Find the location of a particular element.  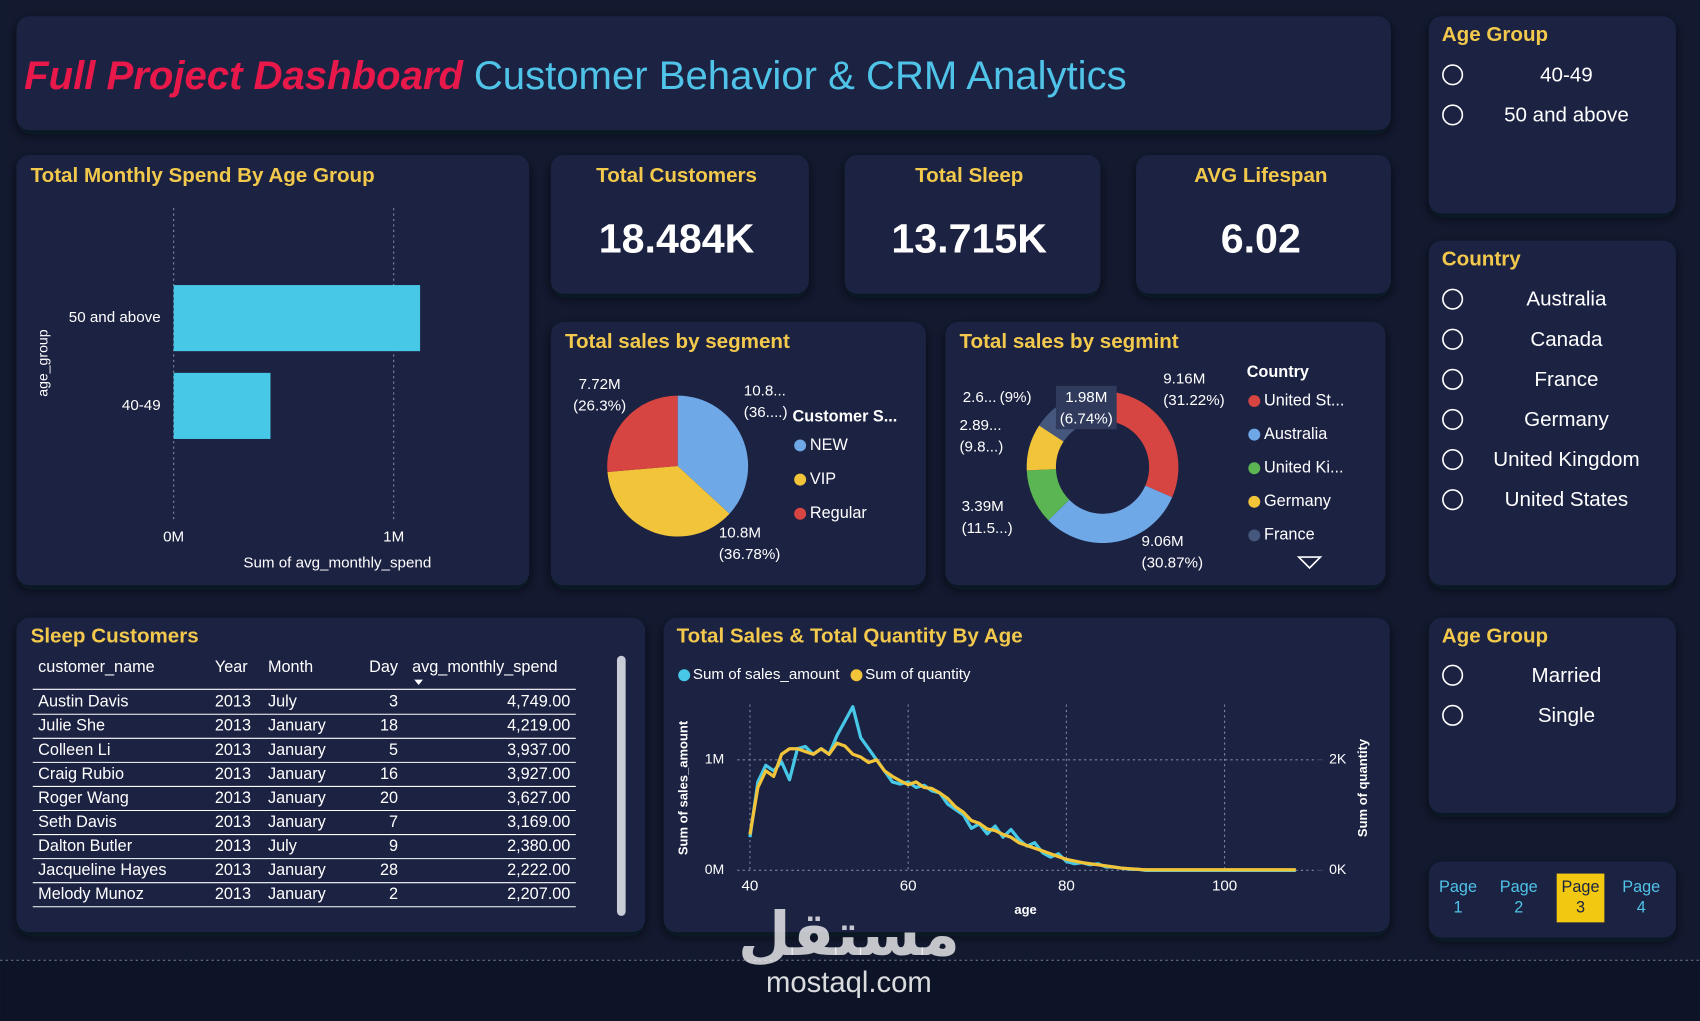

line-series is located at coordinates (1022, 806).